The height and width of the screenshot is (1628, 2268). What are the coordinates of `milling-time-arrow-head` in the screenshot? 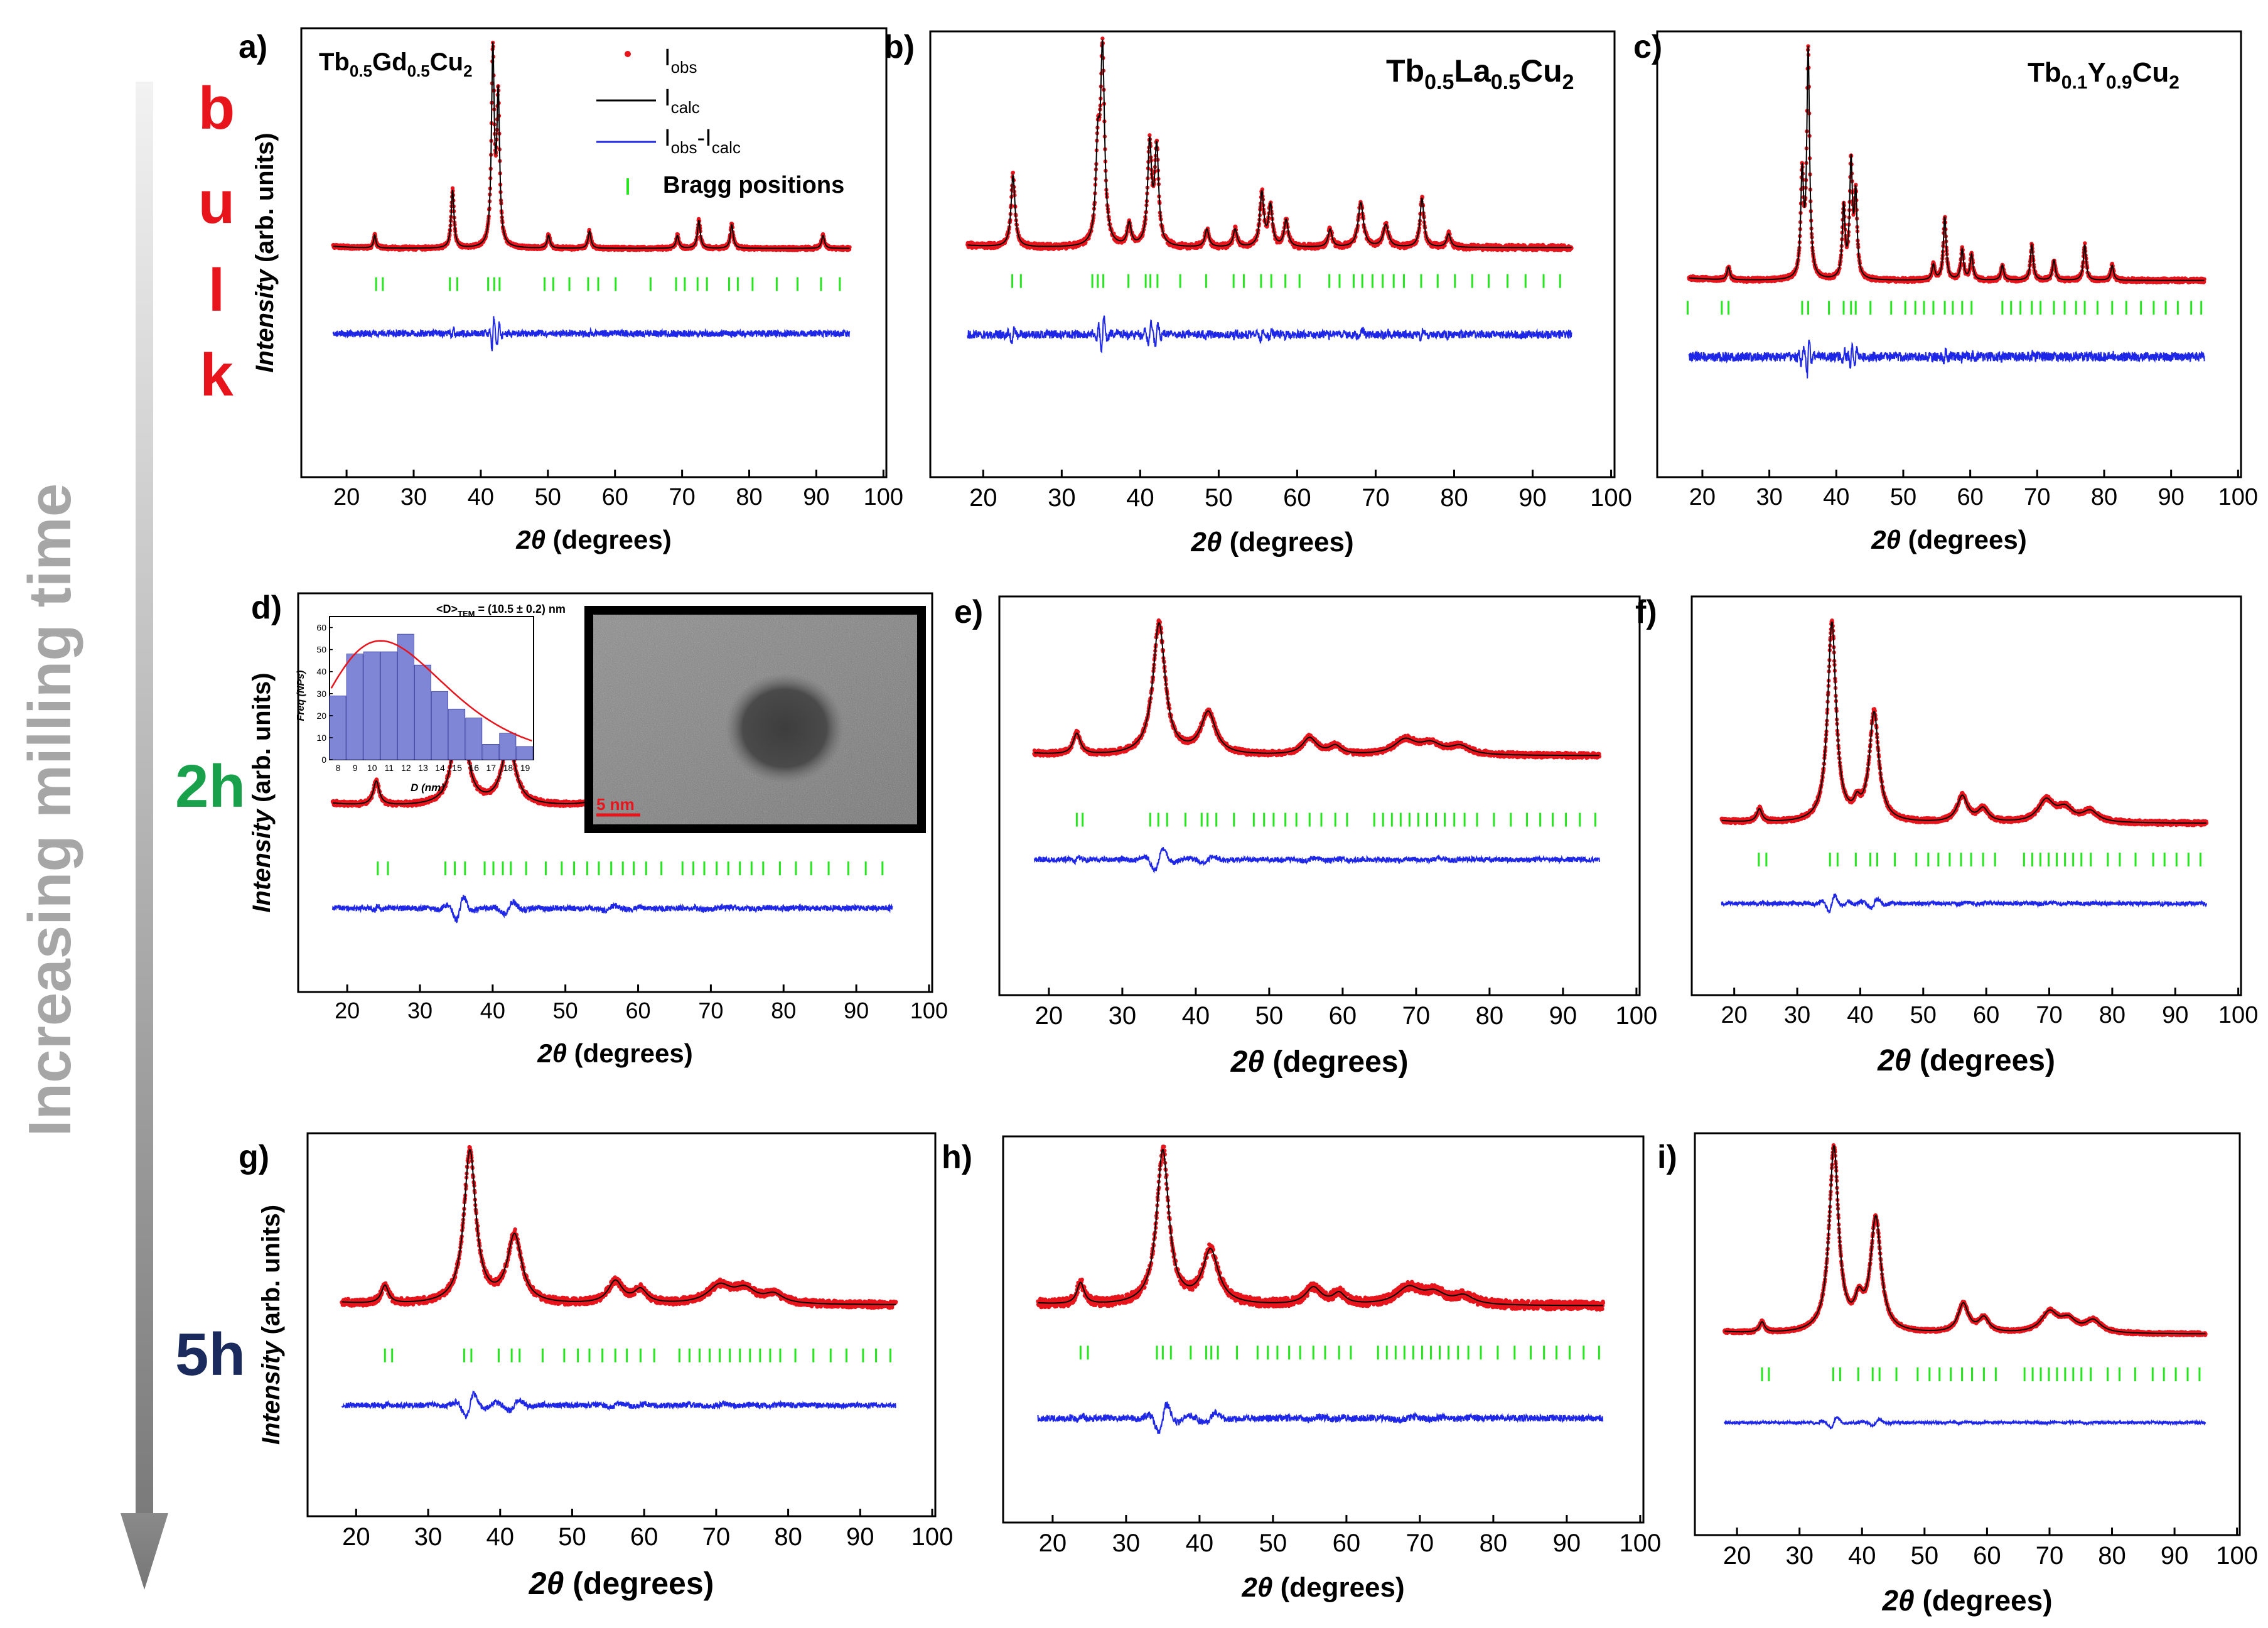 It's located at (144, 1551).